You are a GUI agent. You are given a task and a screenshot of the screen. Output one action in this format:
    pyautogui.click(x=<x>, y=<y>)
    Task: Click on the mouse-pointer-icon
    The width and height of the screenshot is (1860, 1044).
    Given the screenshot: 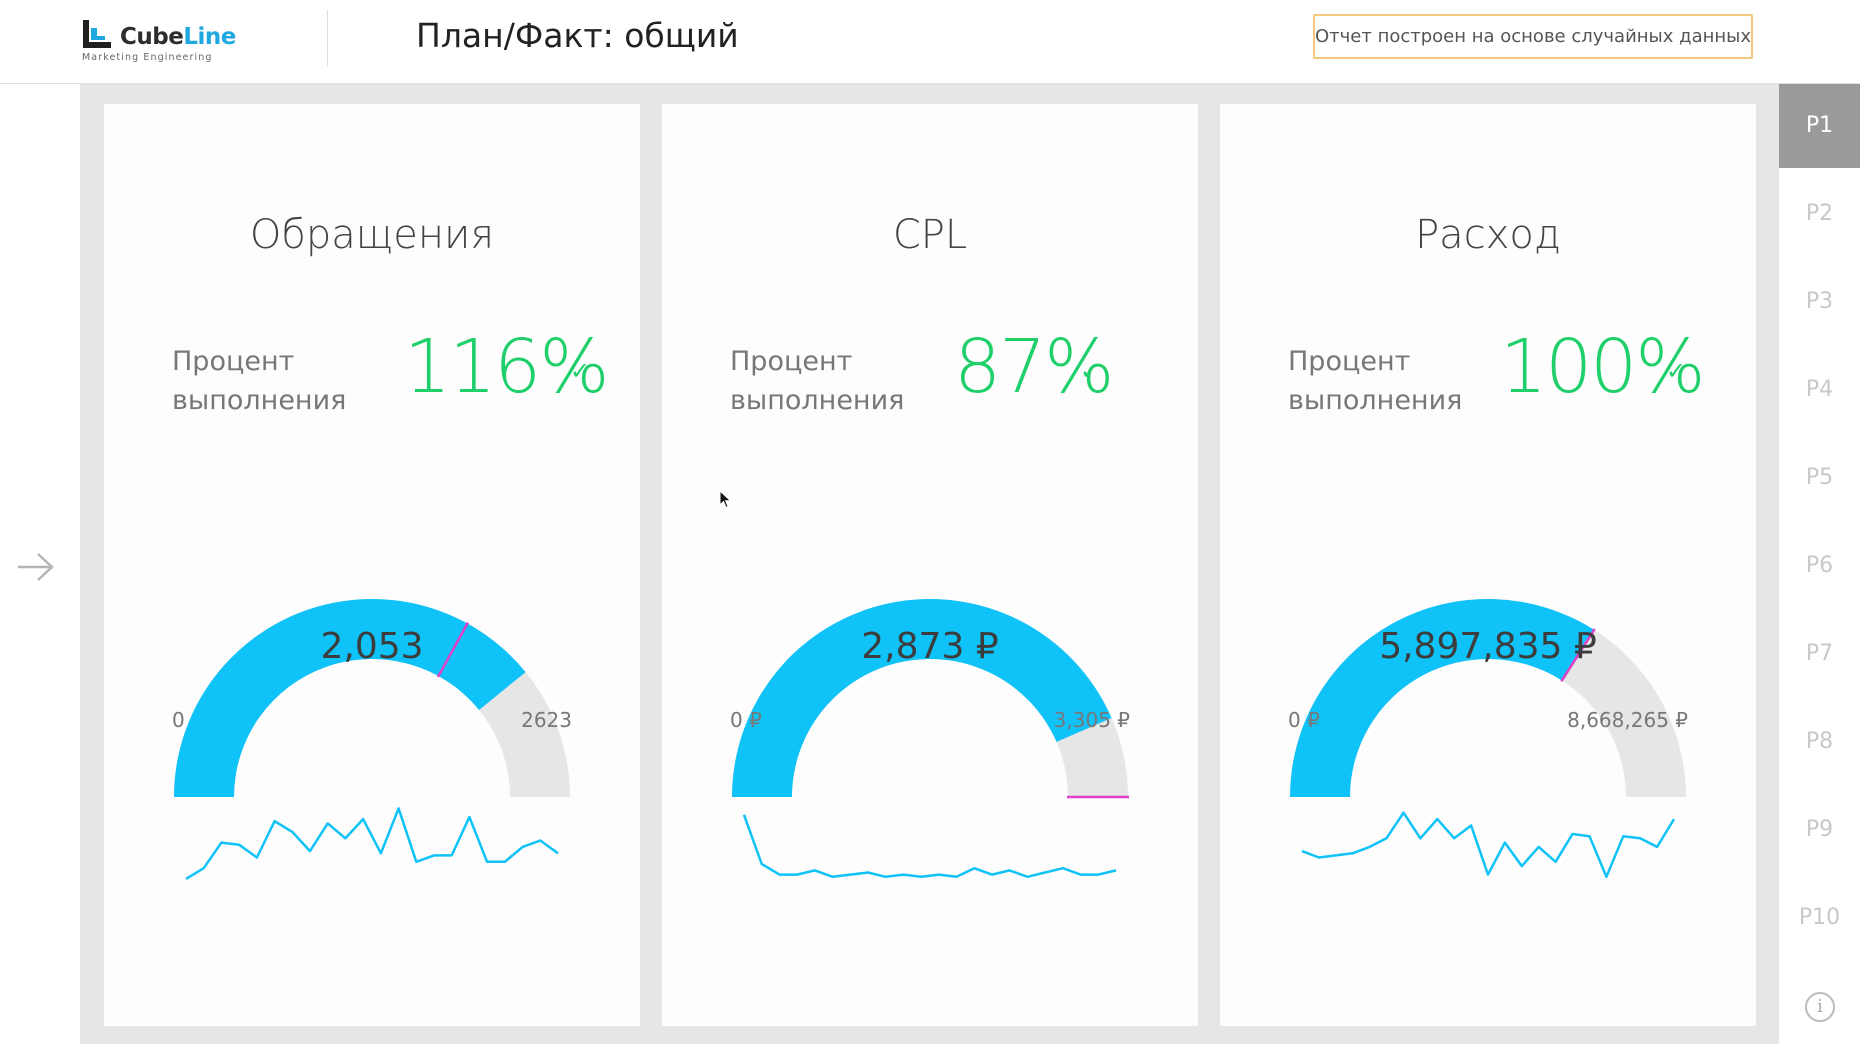 What is the action you would take?
    pyautogui.click(x=725, y=499)
    